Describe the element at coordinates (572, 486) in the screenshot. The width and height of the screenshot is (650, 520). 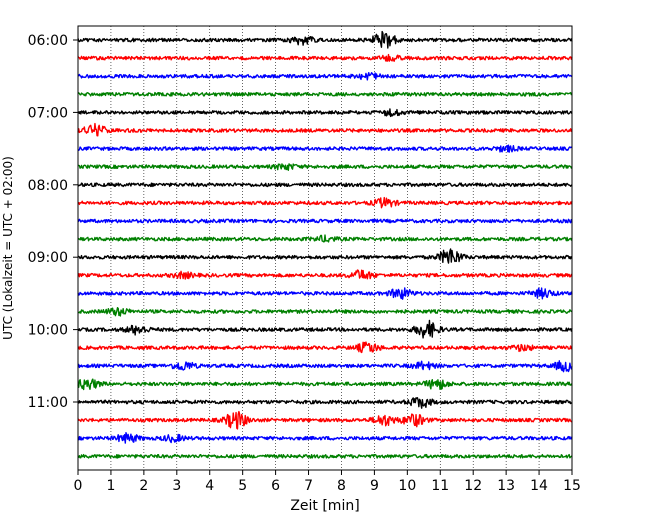
I see `x-tick-label: 15` at that location.